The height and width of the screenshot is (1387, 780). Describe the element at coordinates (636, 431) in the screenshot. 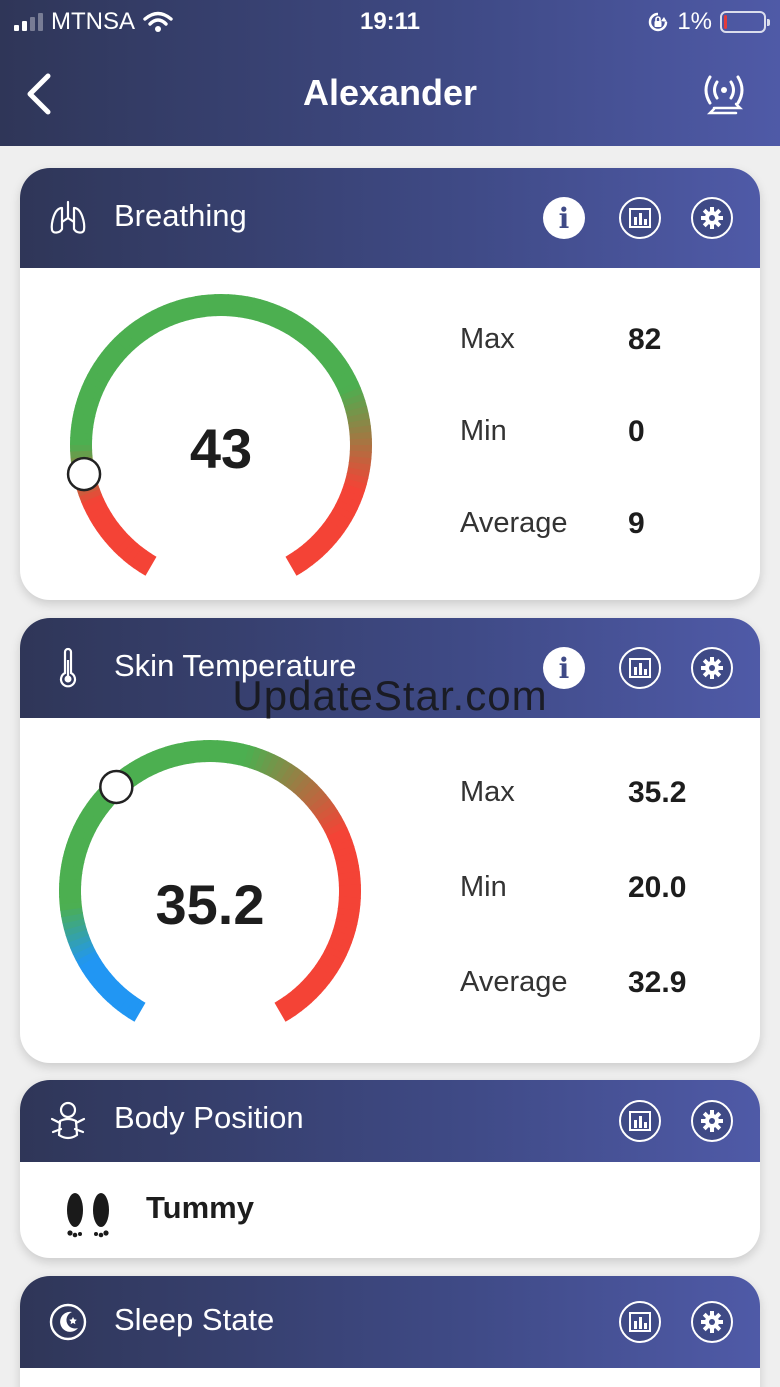

I see `min-value: 0` at that location.